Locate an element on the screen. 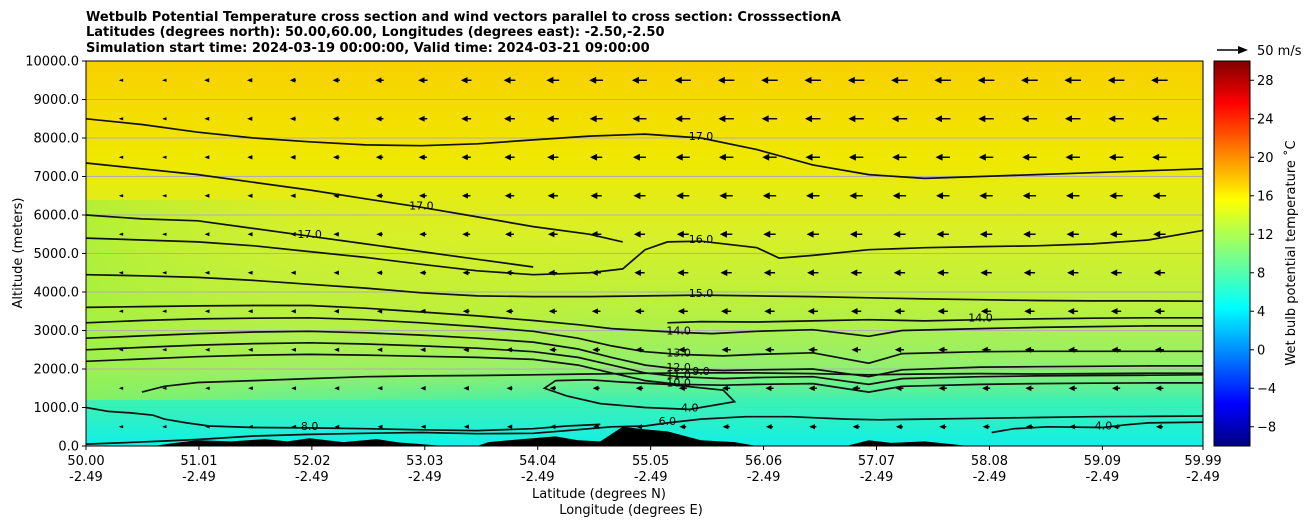 The height and width of the screenshot is (526, 1311). contour-label: 6.0 is located at coordinates (668, 421).